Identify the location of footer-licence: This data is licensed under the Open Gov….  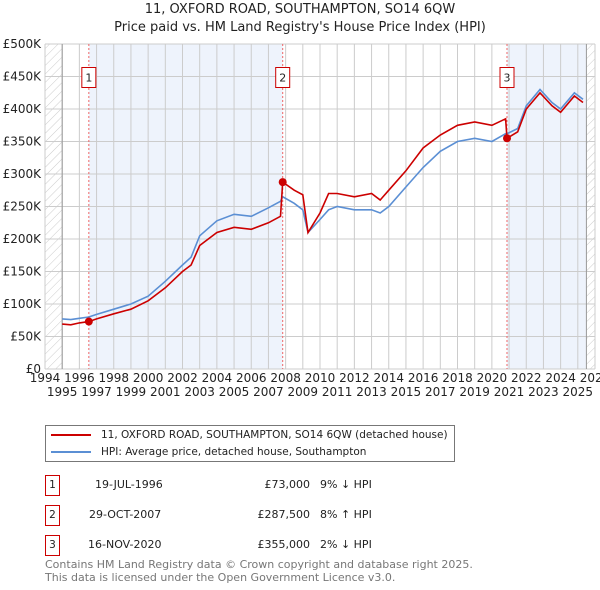
(220, 577).